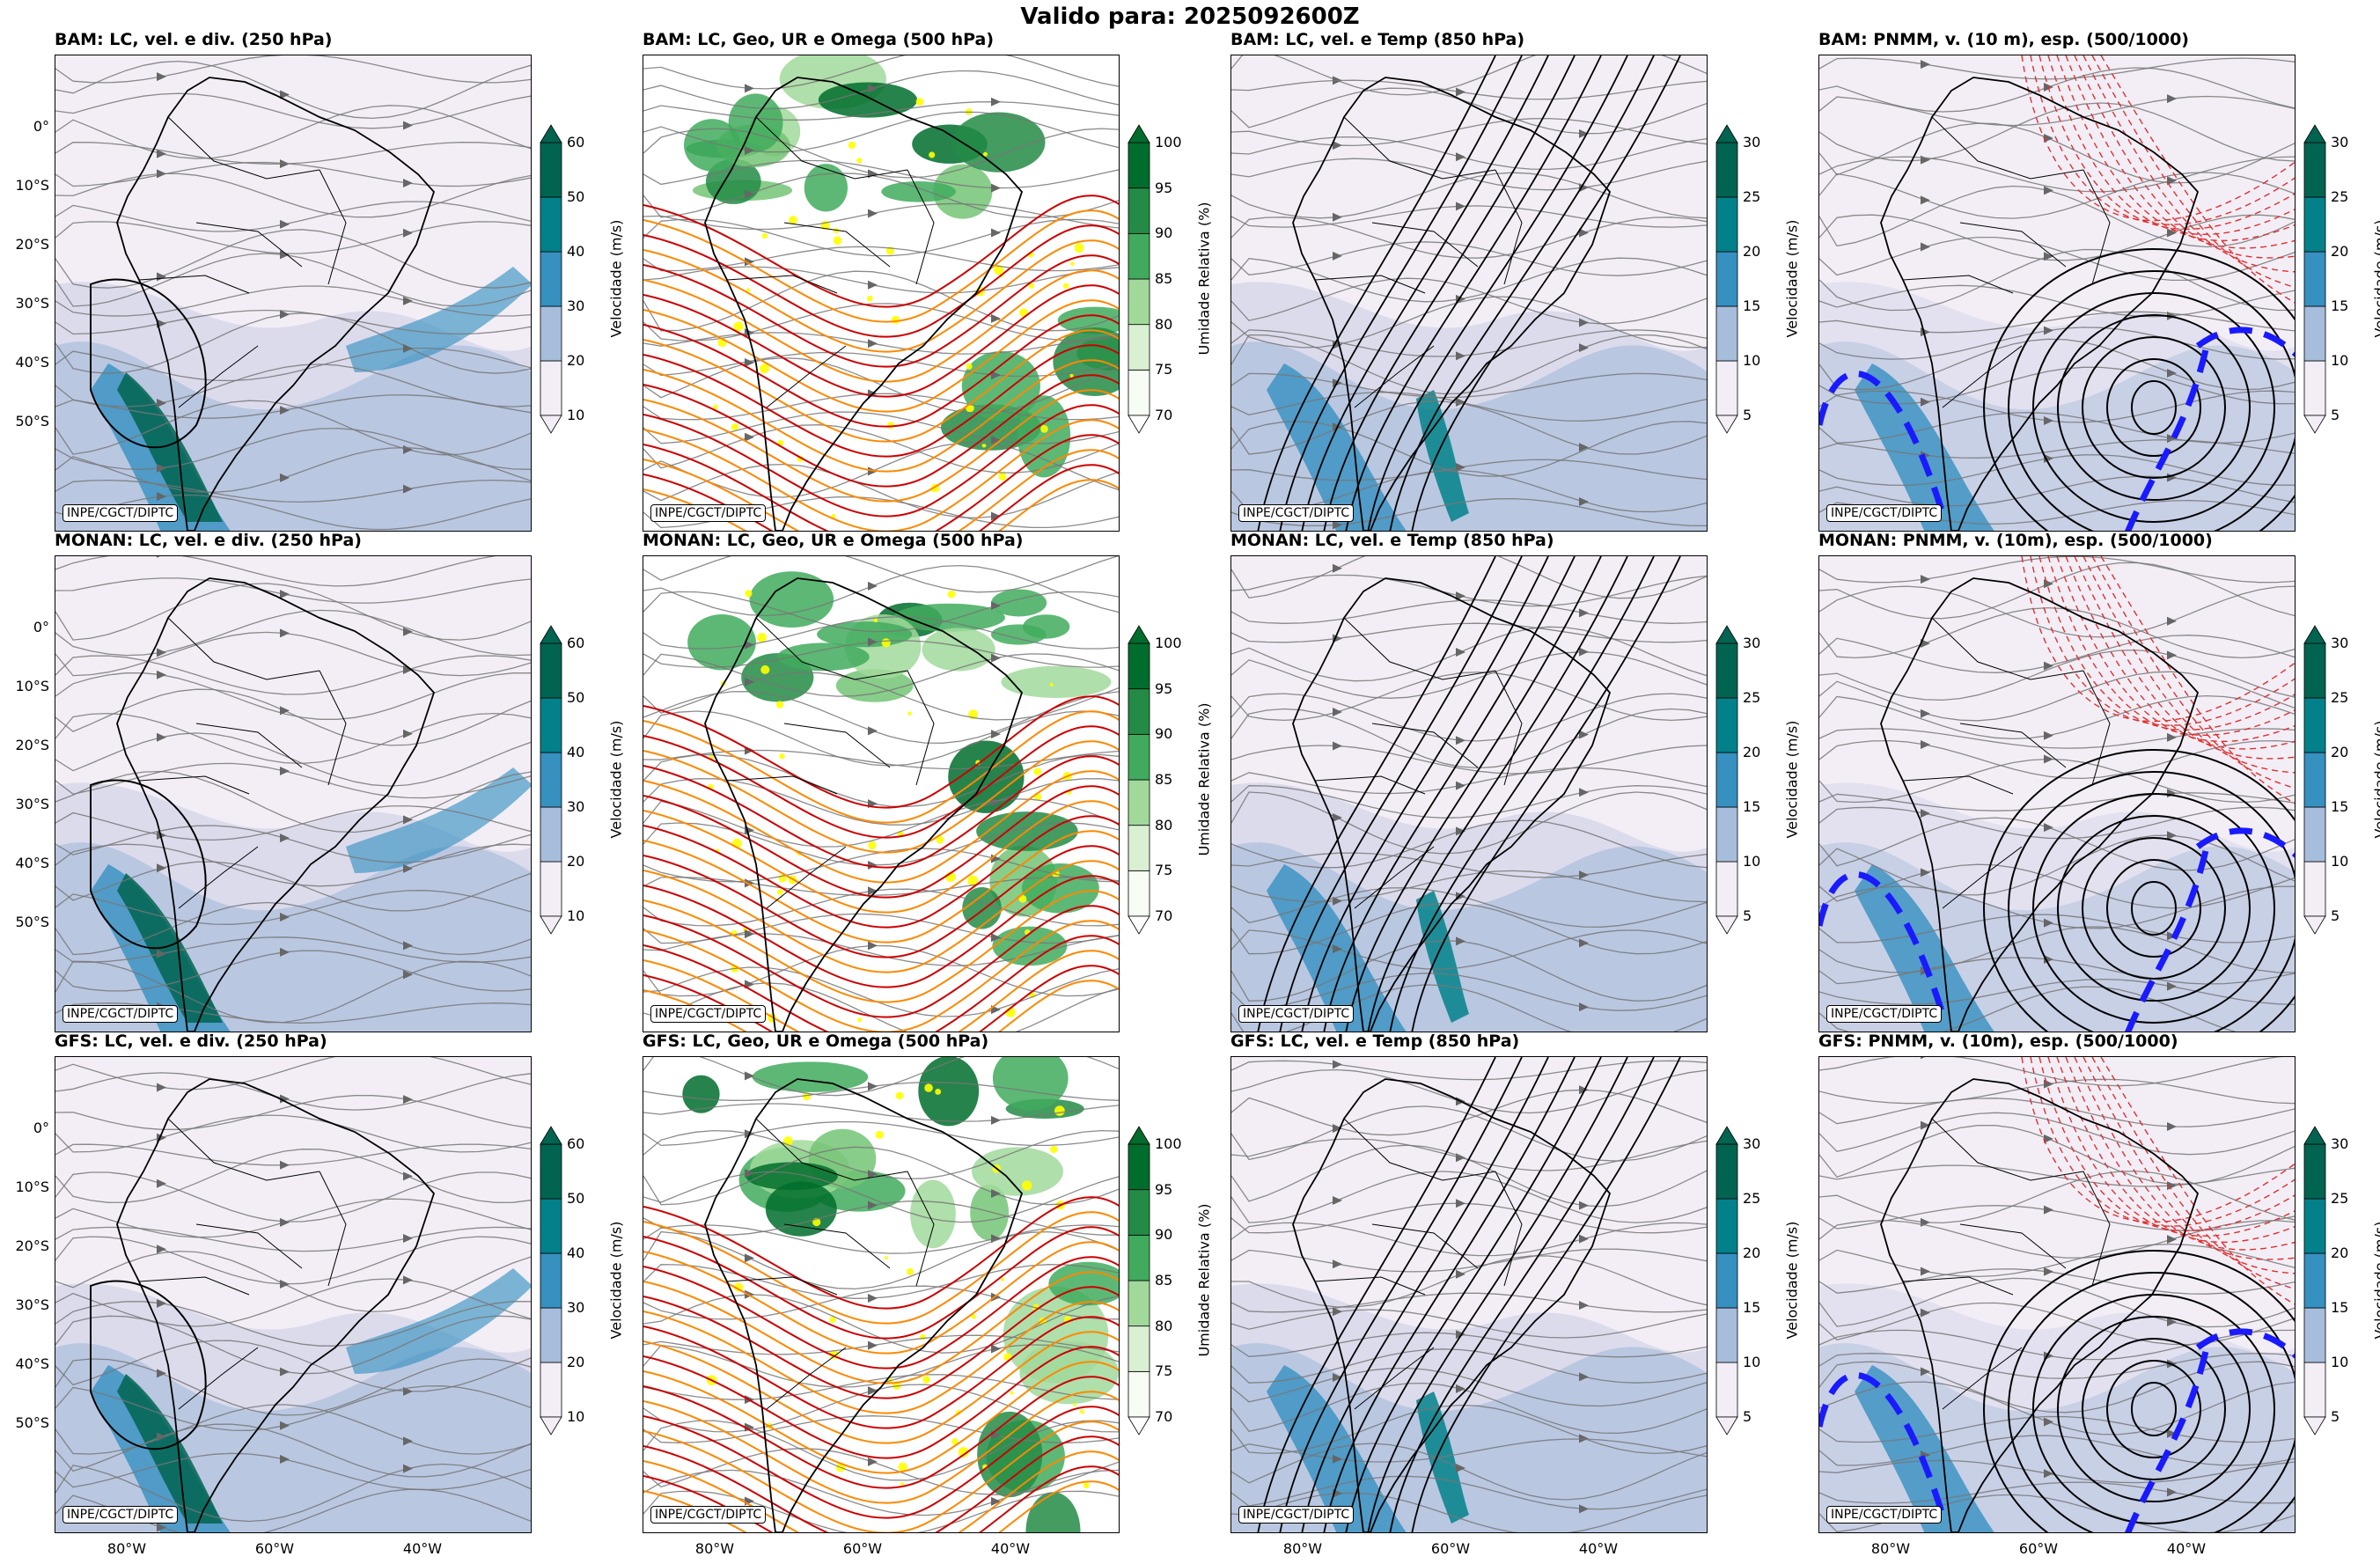 This screenshot has width=2380, height=1564. What do you see at coordinates (194, 39) in the screenshot?
I see `panel-title: BAM: LC, vel. e div. (250 hPa)` at bounding box center [194, 39].